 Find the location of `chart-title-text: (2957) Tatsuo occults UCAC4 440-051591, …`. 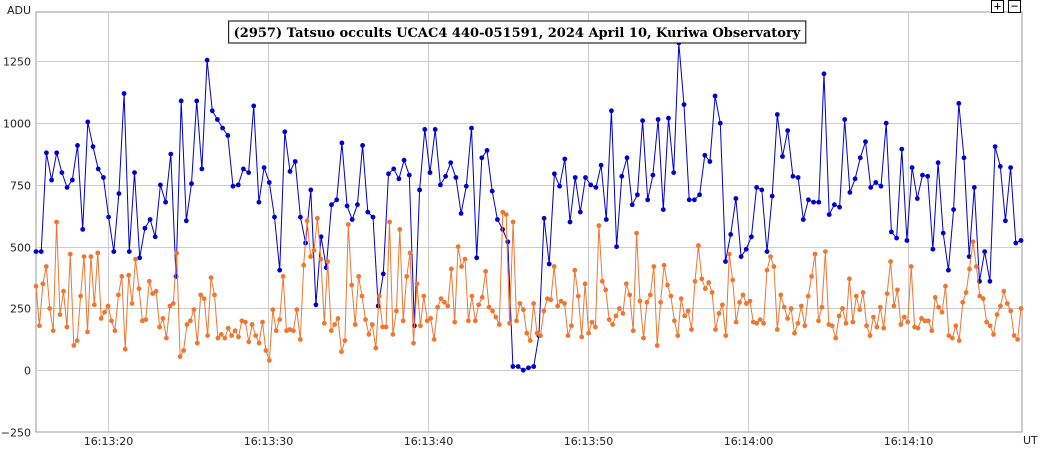

chart-title-text: (2957) Tatsuo occults UCAC4 440-051591, … is located at coordinates (517, 33).